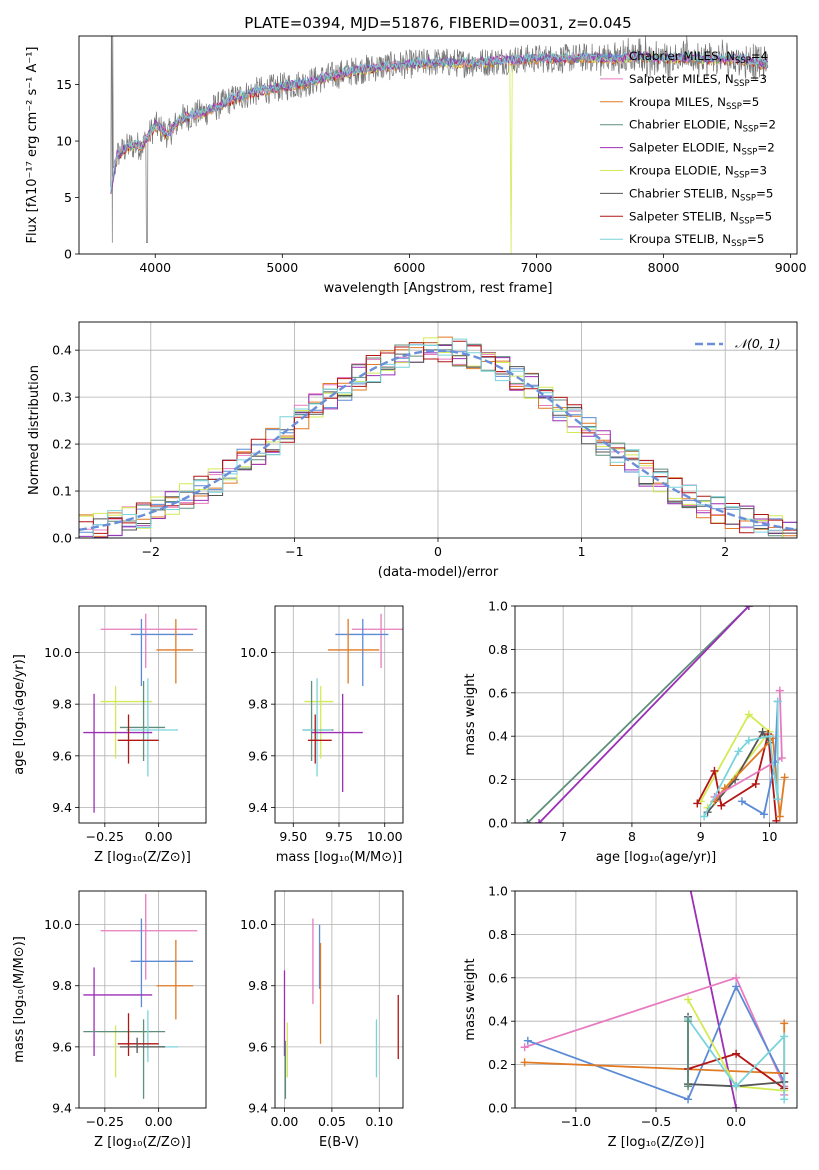 The height and width of the screenshot is (1170, 819). I want to click on weight-line-red, so click(737, 777).